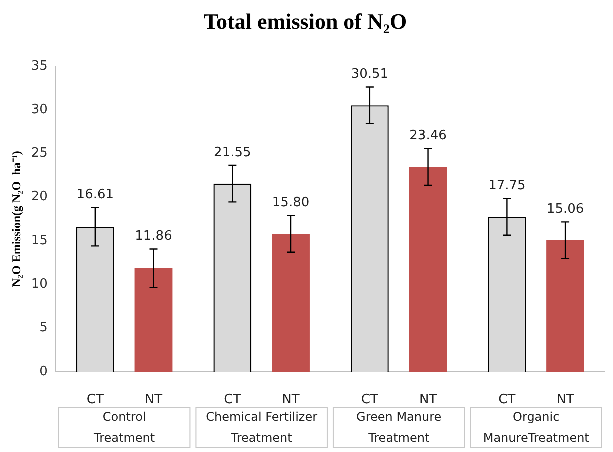  I want to click on x-tick-label: Green Manure Treatment, so click(399, 428).